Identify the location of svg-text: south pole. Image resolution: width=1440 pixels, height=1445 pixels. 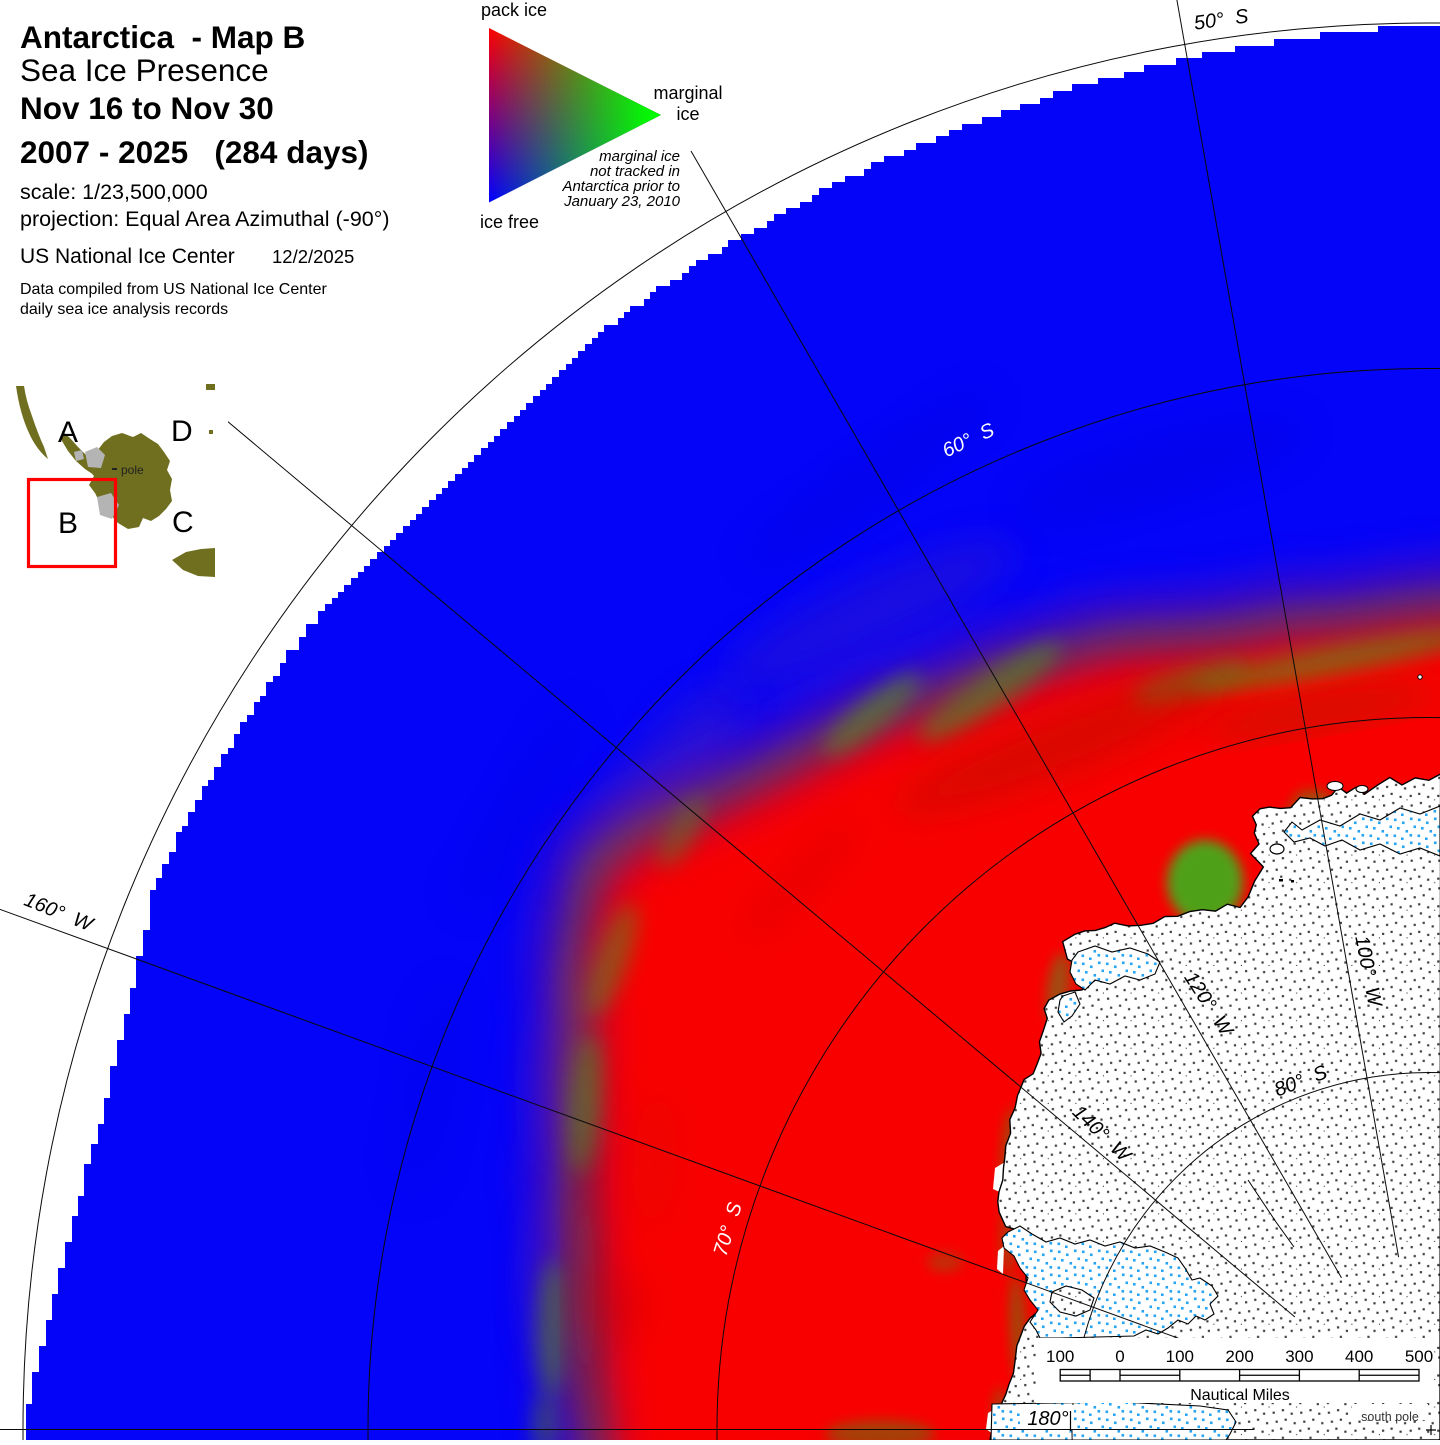
(1390, 1417).